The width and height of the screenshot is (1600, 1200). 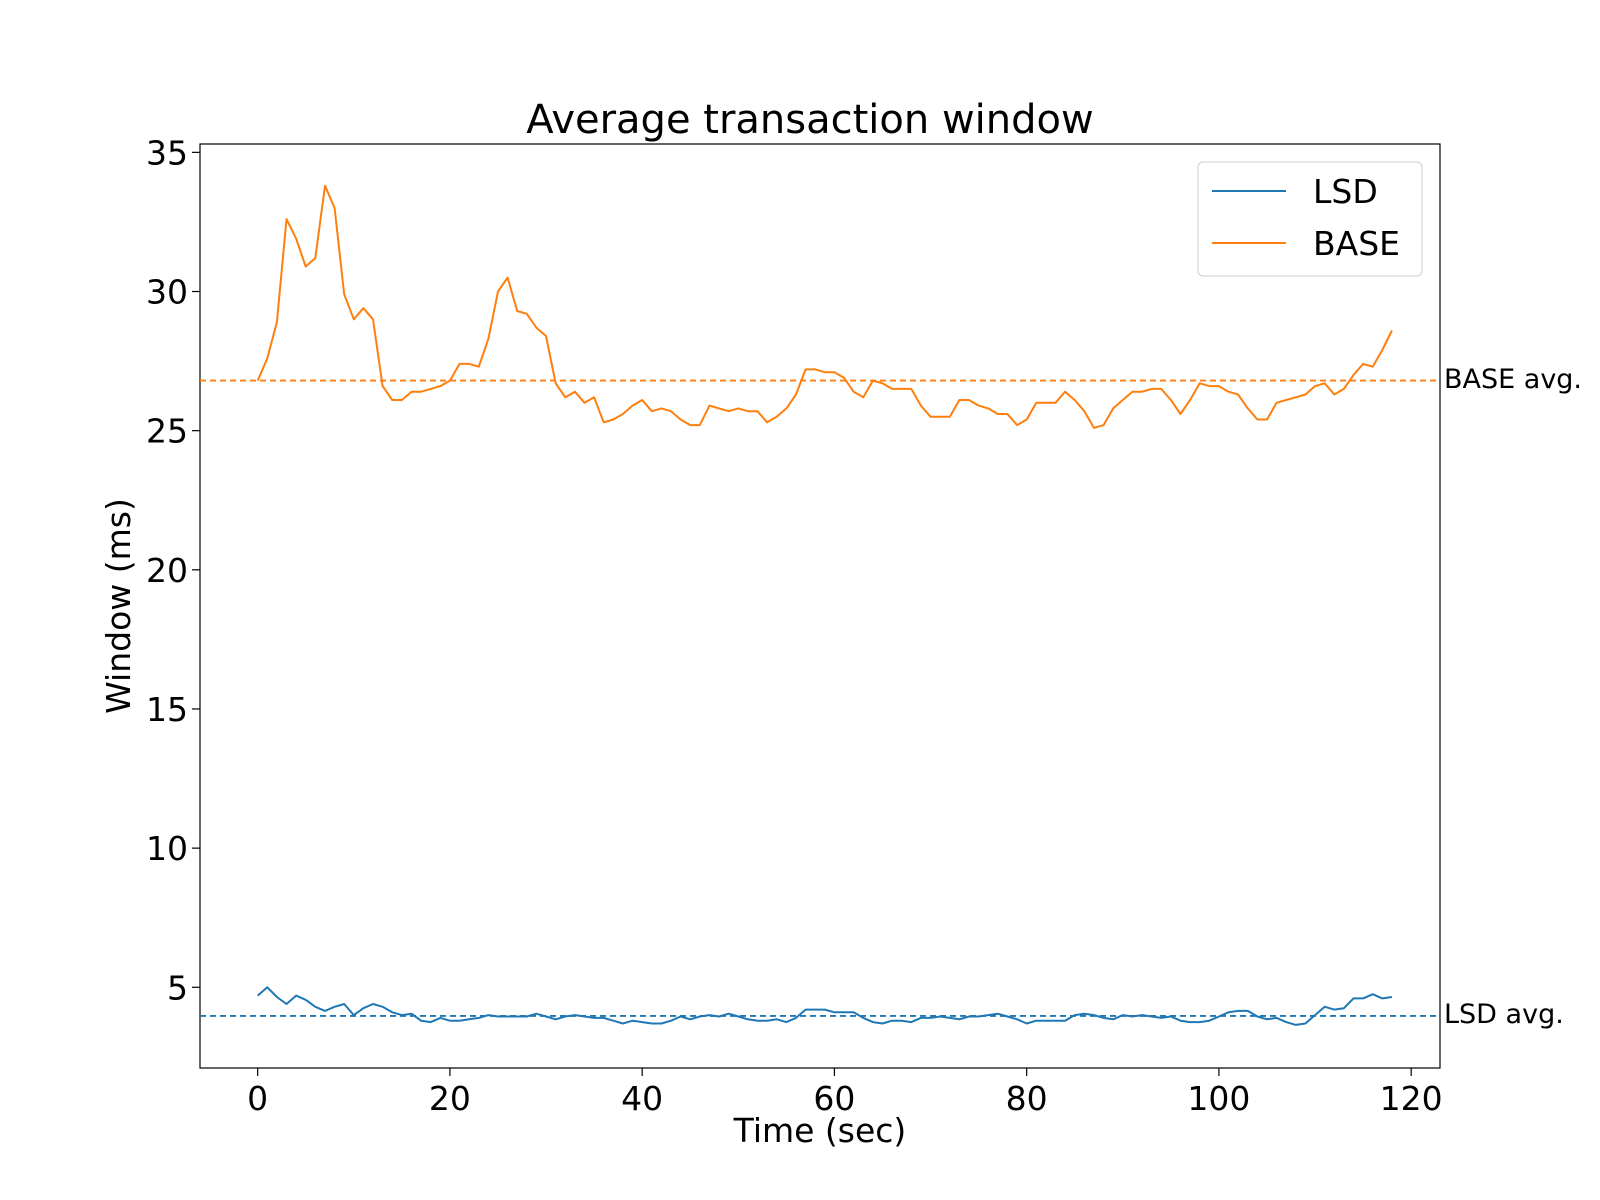 I want to click on y-axis-ticks: 5 10 15 20 25 30 35, so click(x=173, y=570).